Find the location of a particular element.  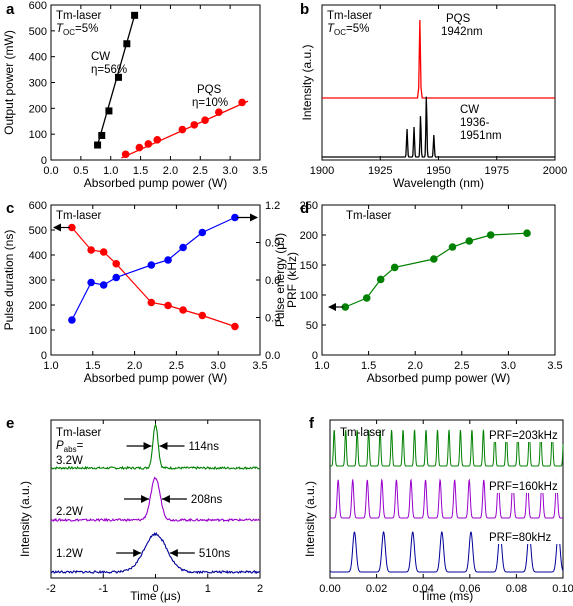

panel-a-annotation-laser: Tm-laser is located at coordinates (79, 16).